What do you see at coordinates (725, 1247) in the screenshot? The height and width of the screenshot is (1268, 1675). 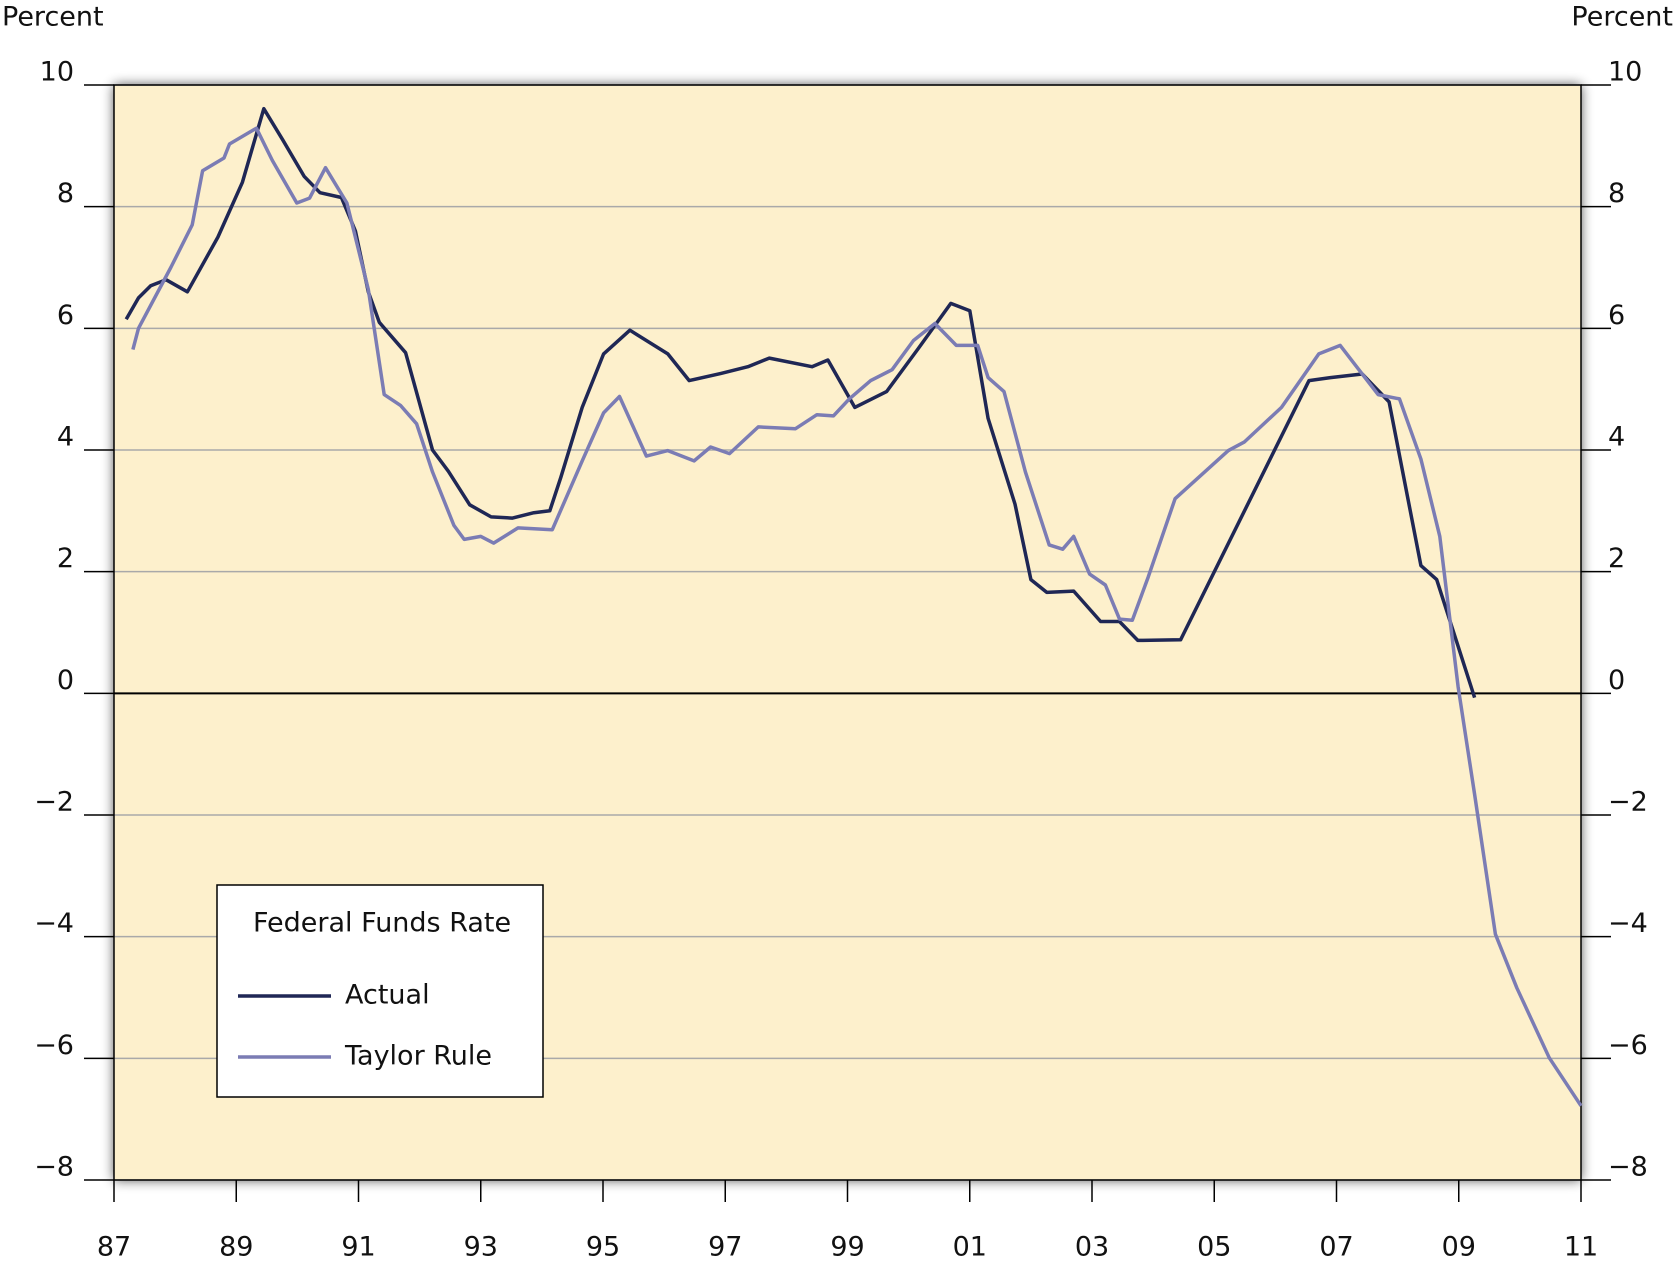 I see `x-tick-label: 97` at bounding box center [725, 1247].